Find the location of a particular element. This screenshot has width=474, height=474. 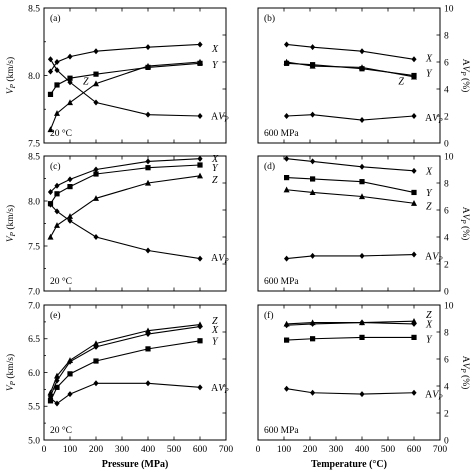

y-tick-label: 5.0 is located at coordinates (34, 441).